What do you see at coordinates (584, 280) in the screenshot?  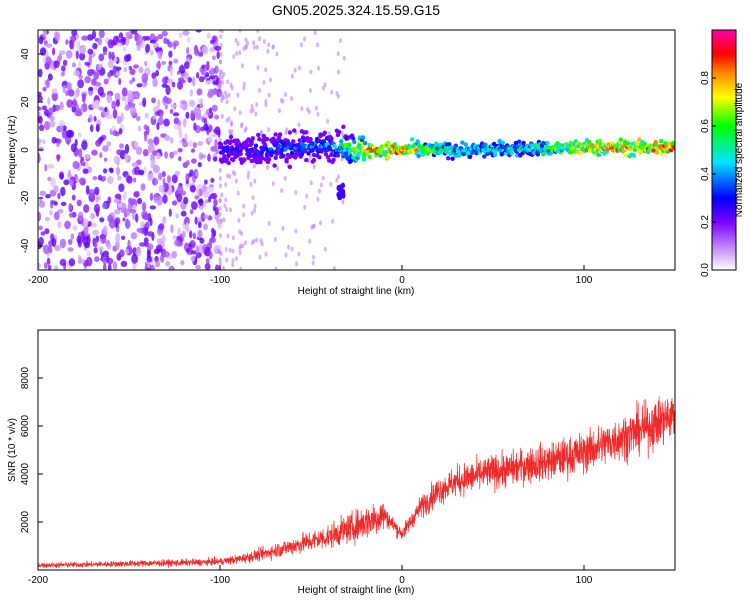 I see `x-tick-label: 100` at bounding box center [584, 280].